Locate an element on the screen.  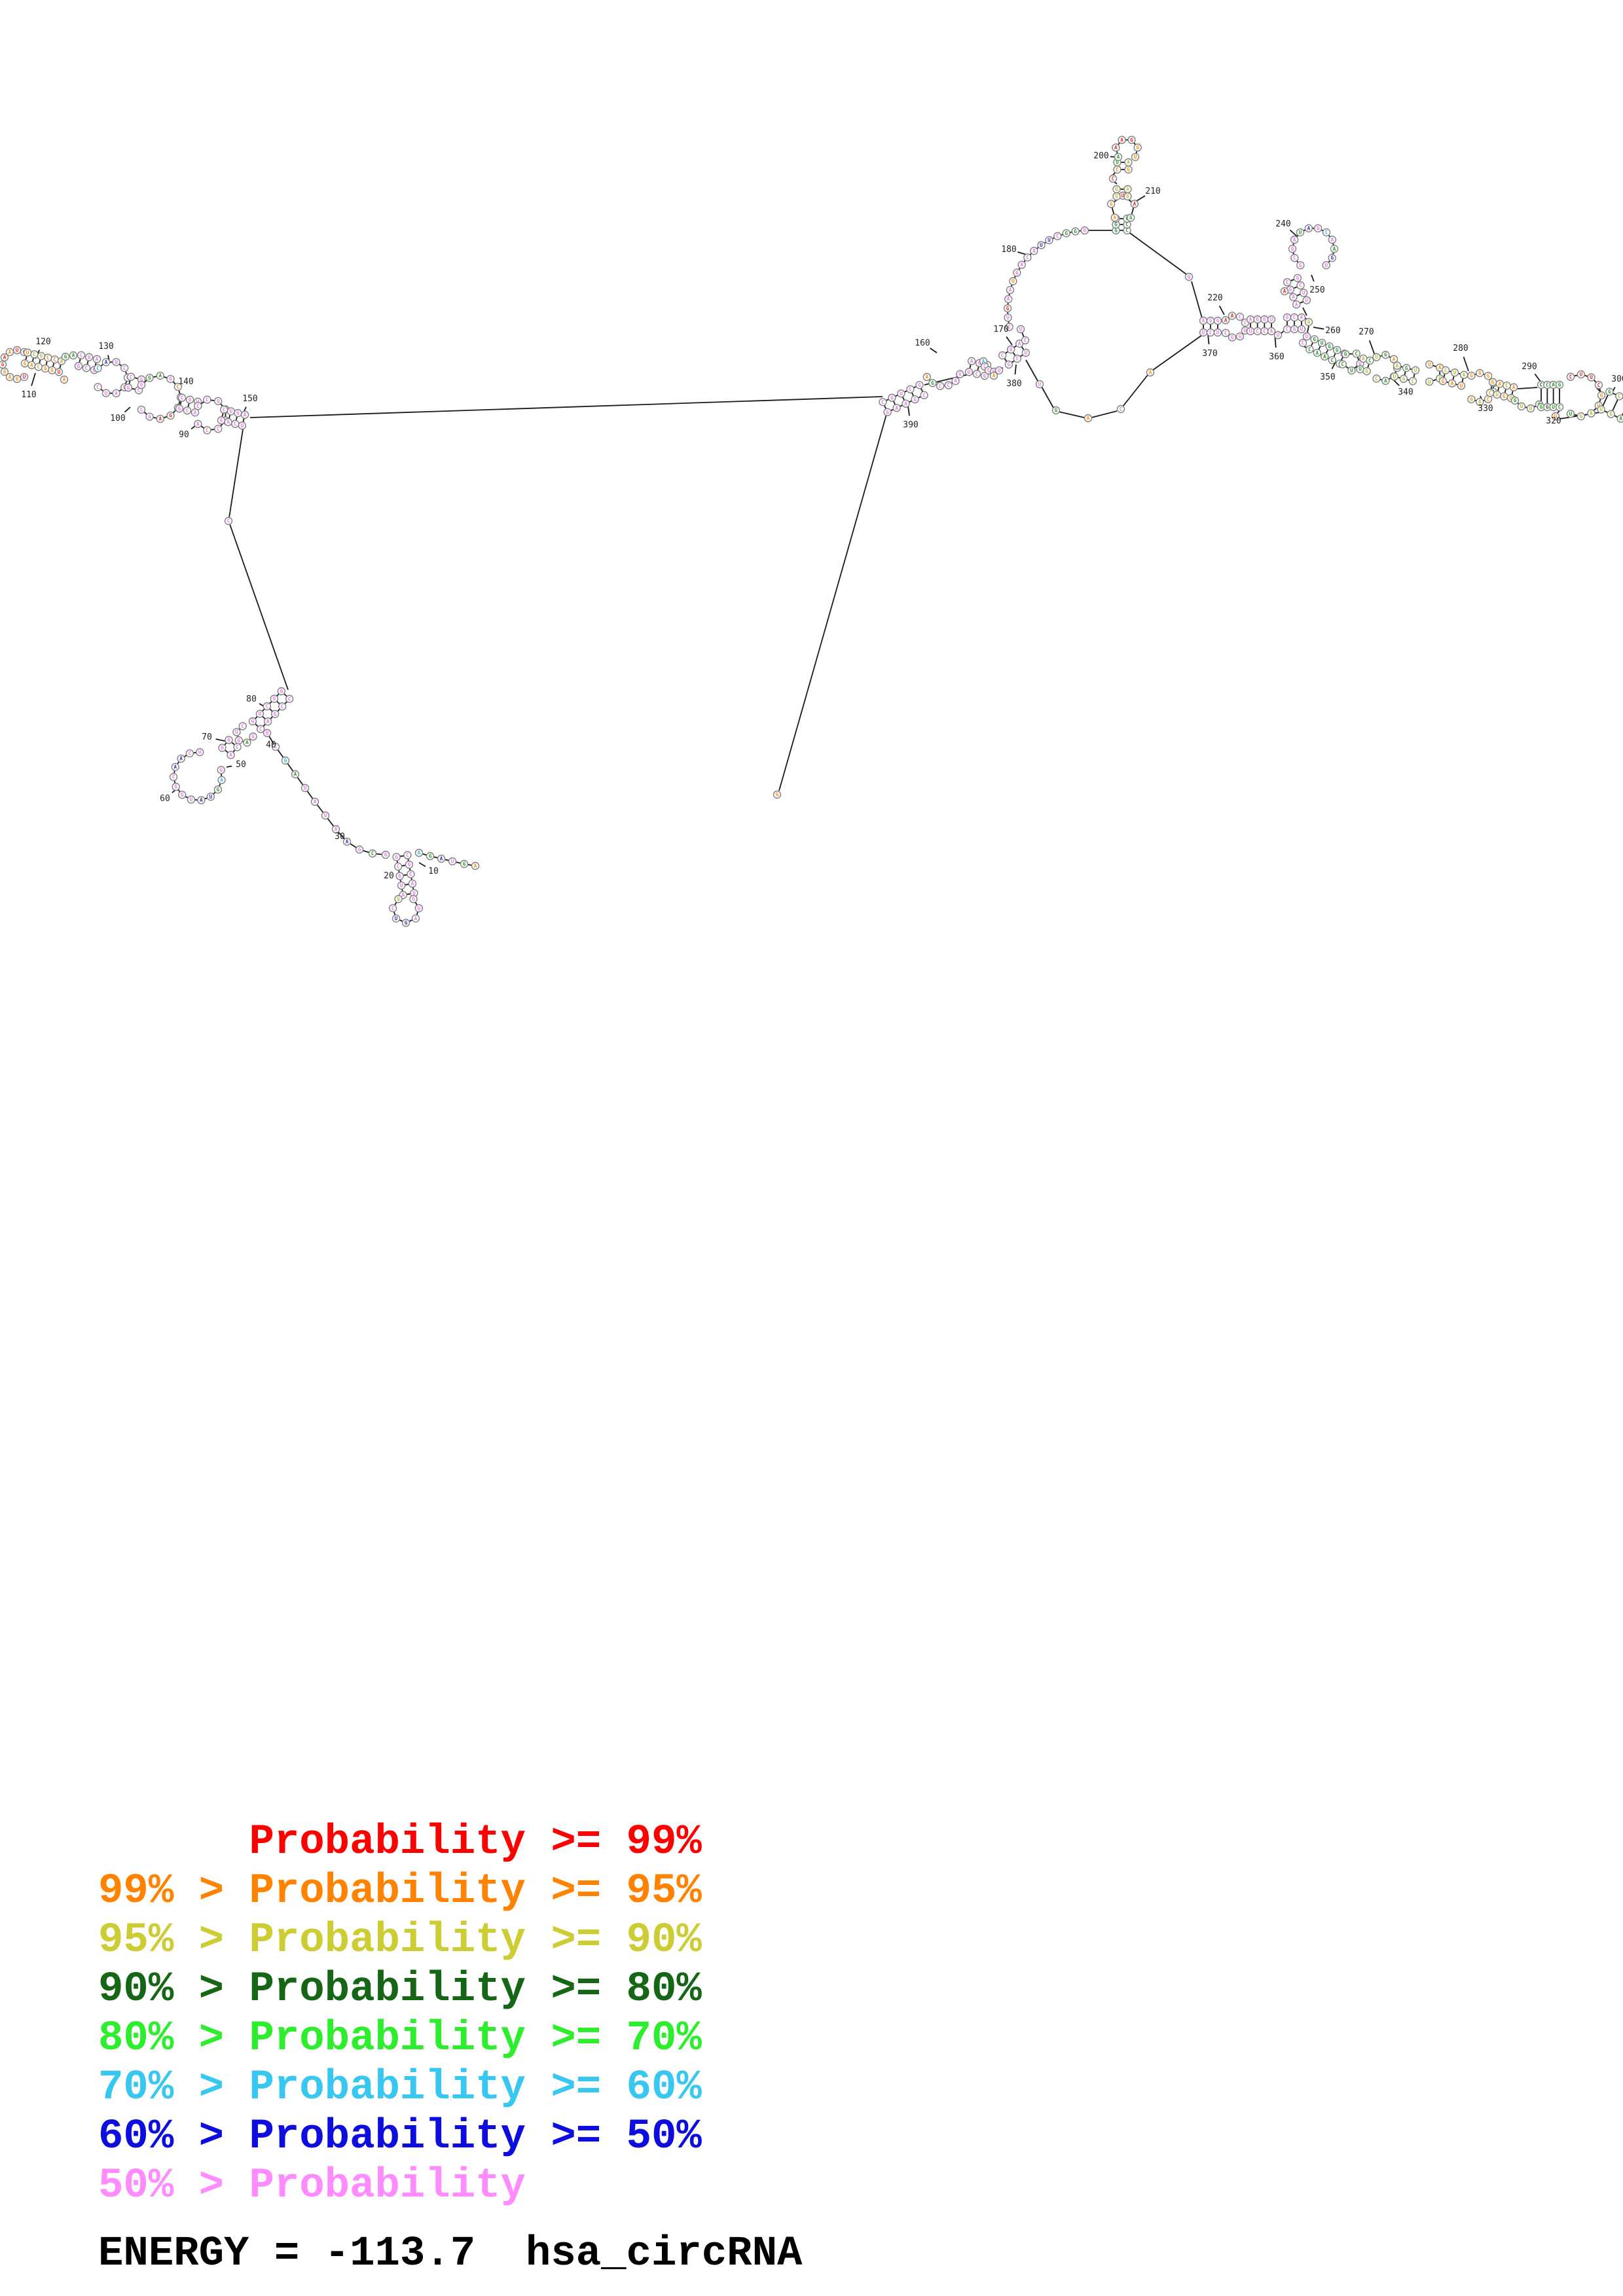
svg-text: 360 is located at coordinates (1276, 357).